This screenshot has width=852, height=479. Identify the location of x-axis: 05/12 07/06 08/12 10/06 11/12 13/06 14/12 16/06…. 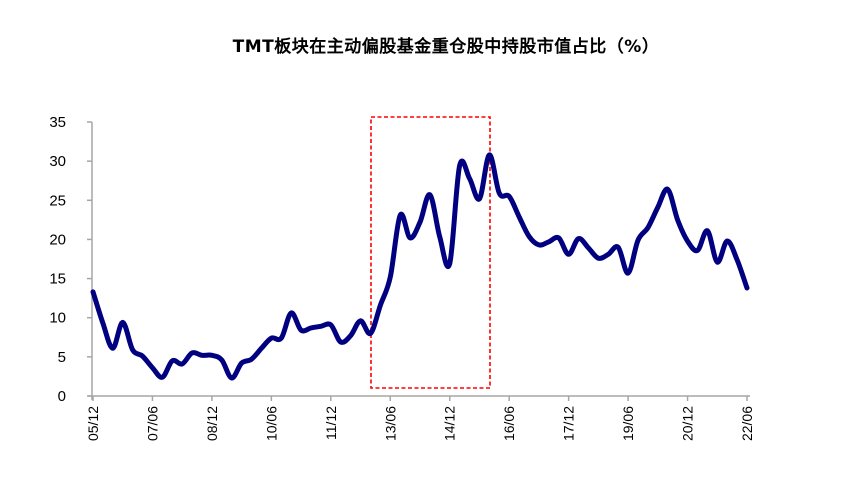
(420, 418).